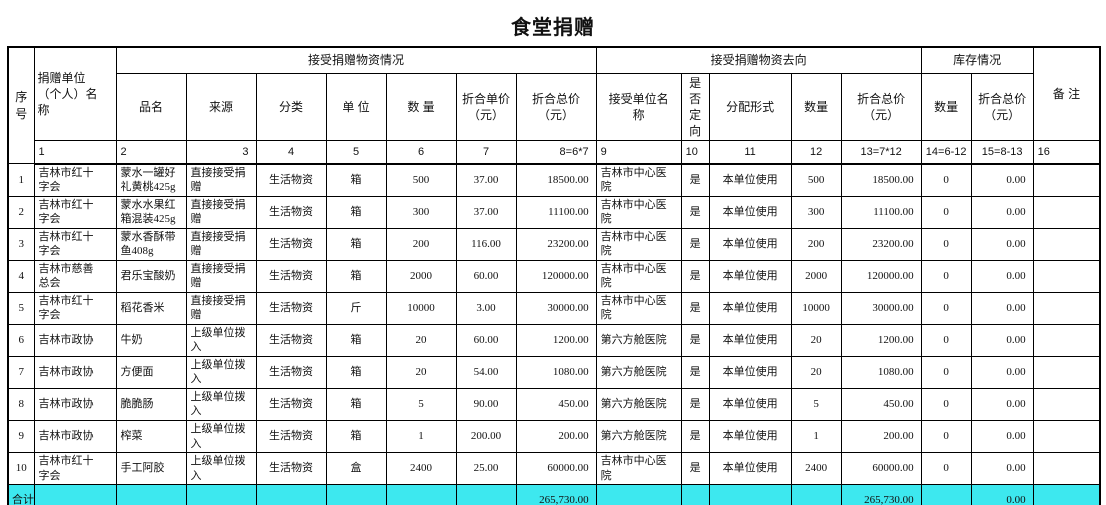 This screenshot has height=505, width=1106. I want to click on table-cell: 6, so click(21, 340).